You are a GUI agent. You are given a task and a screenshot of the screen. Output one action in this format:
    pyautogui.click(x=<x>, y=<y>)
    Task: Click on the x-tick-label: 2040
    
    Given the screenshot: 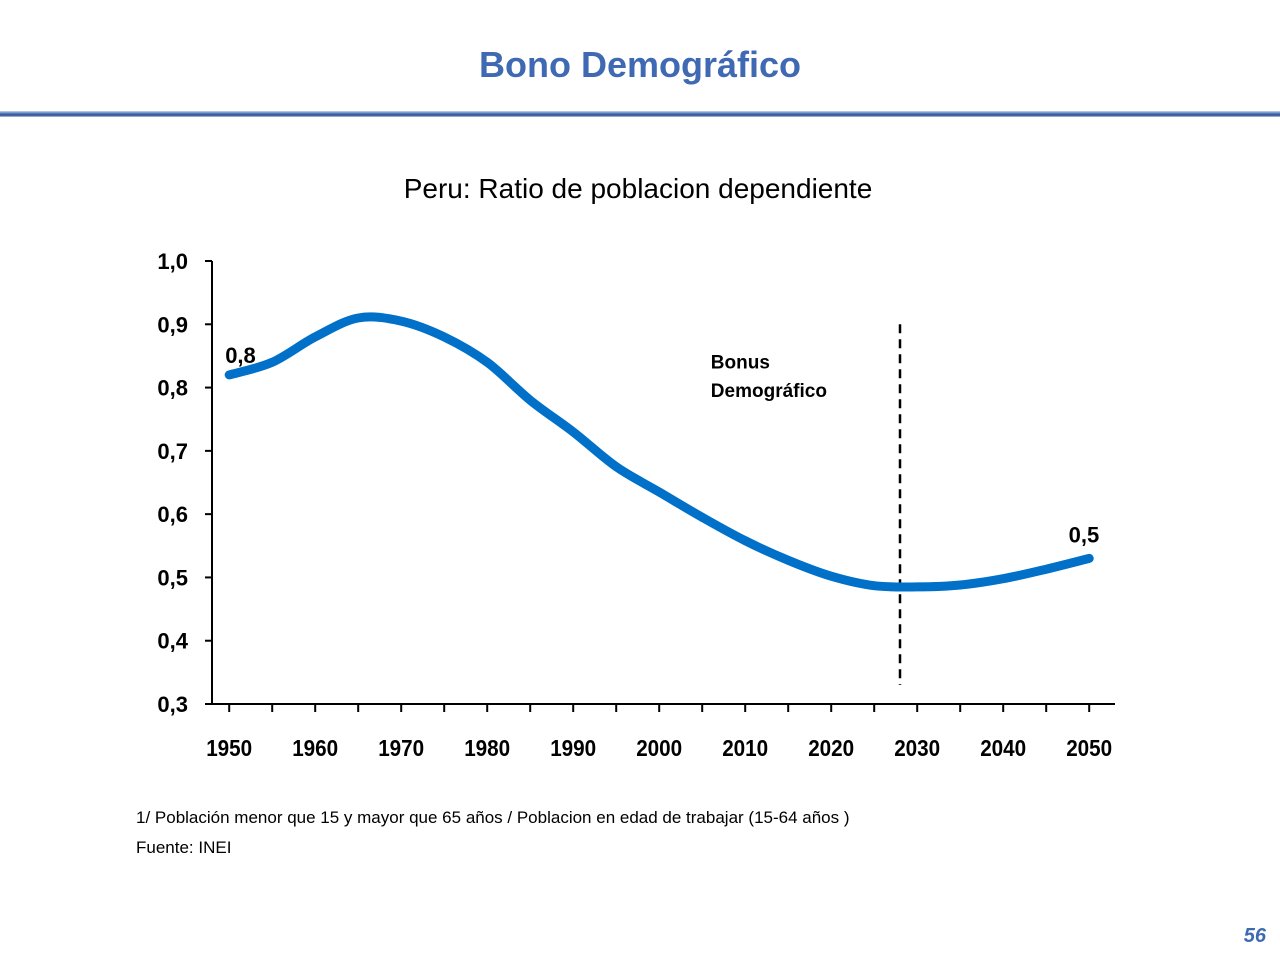 What is the action you would take?
    pyautogui.click(x=1003, y=748)
    